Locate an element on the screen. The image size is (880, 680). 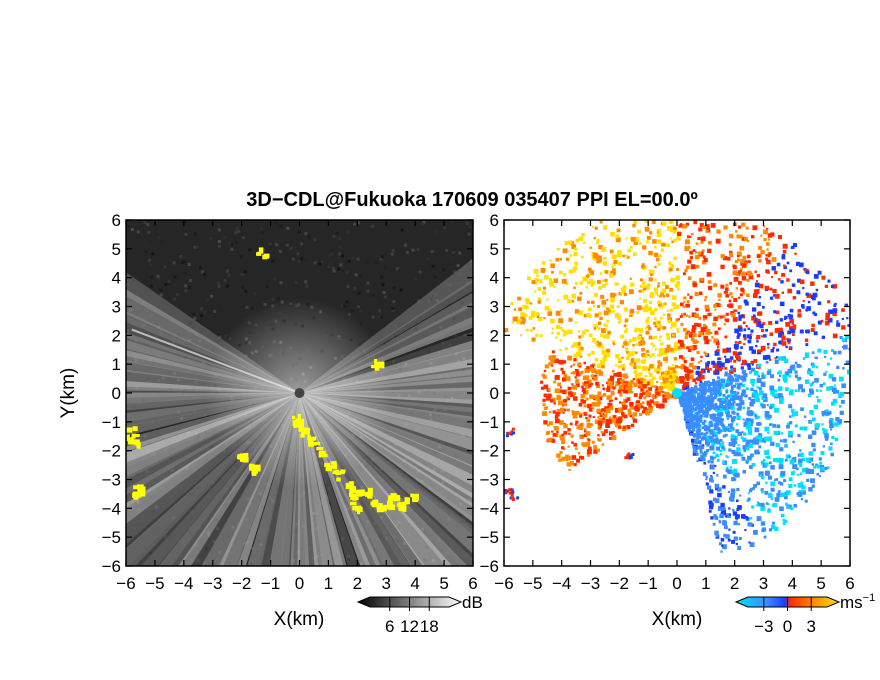
radar-center is located at coordinates (677, 393).